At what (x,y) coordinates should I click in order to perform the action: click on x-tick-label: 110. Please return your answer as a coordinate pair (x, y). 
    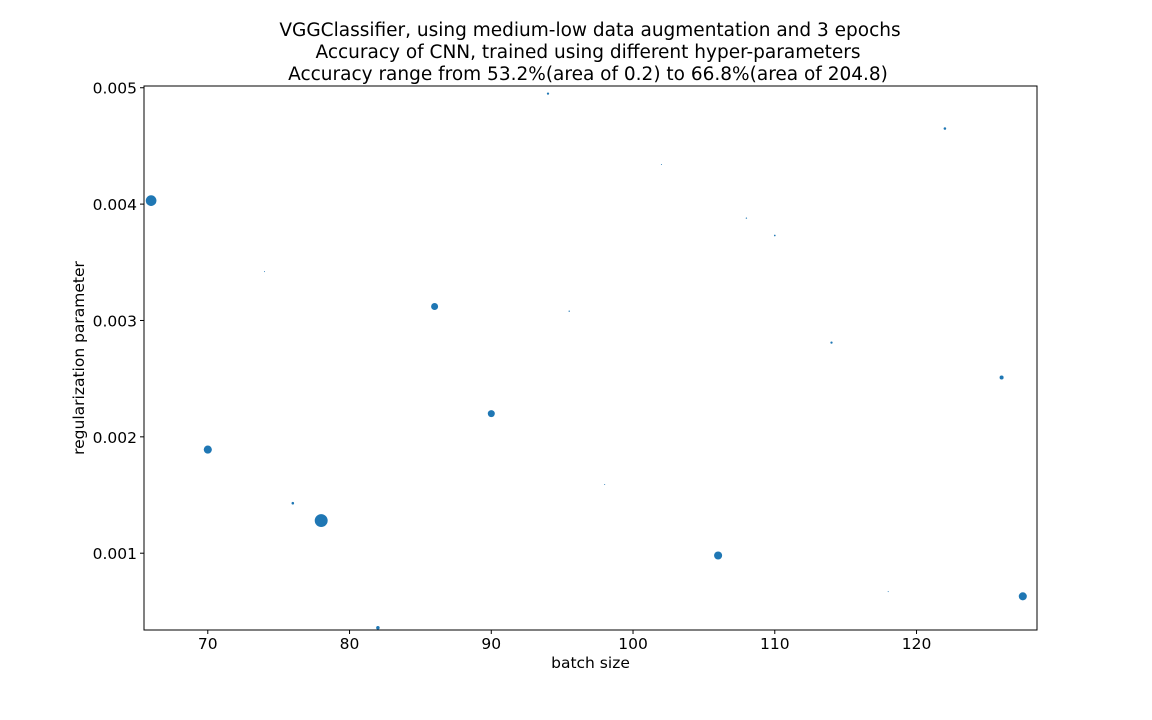
    Looking at the image, I should click on (775, 644).